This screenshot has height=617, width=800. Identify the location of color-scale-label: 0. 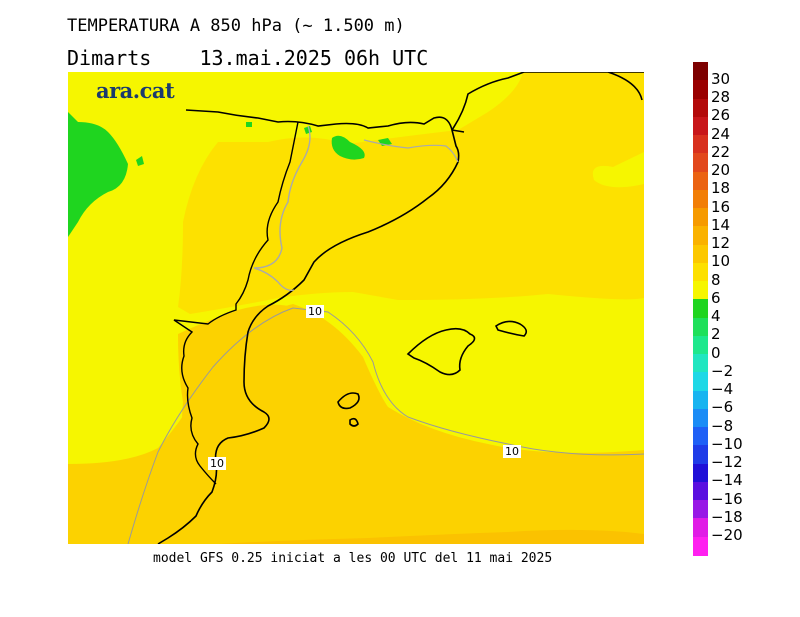
(716, 352).